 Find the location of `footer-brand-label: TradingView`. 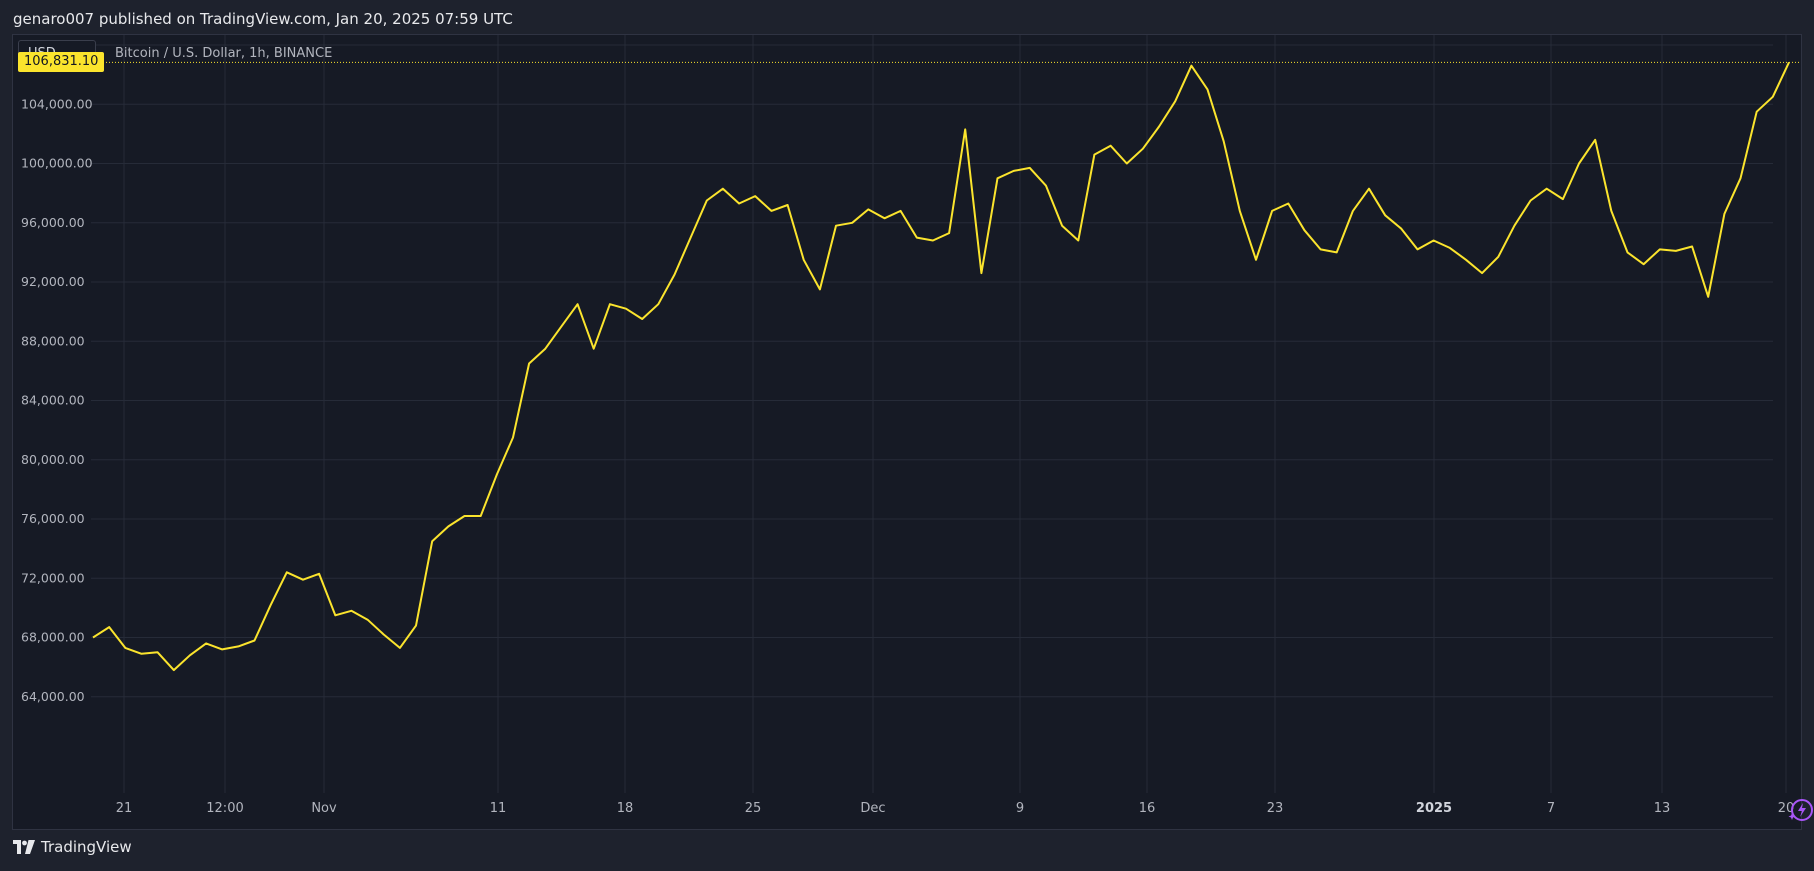

footer-brand-label: TradingView is located at coordinates (86, 847).